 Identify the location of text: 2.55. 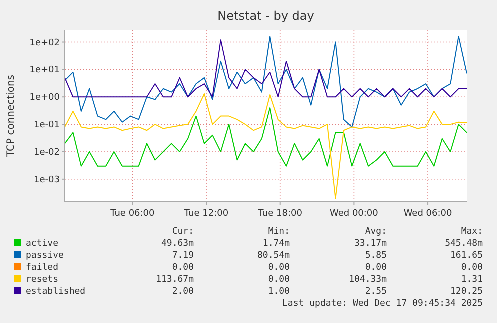
(376, 292).